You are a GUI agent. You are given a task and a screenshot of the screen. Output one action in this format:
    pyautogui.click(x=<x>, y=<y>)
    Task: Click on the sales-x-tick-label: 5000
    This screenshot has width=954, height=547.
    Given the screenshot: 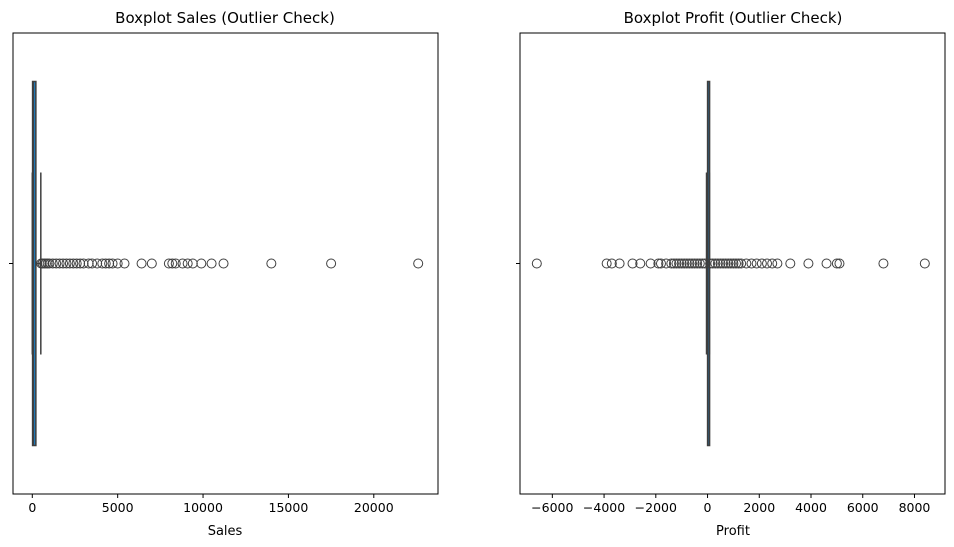 What is the action you would take?
    pyautogui.click(x=118, y=507)
    